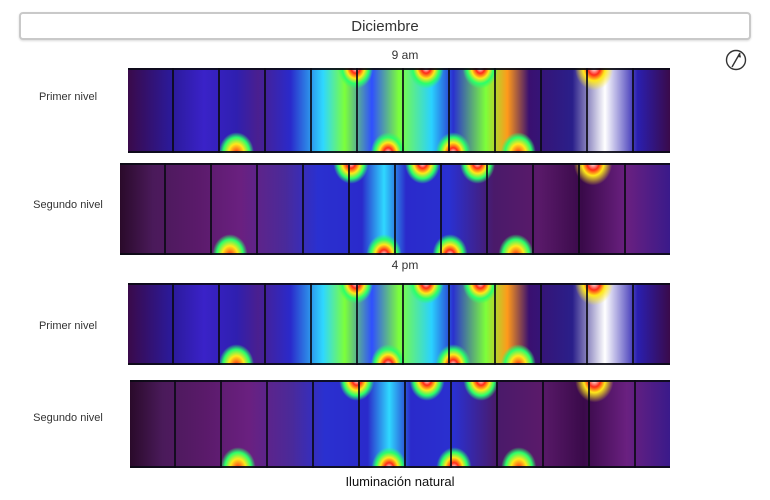 This screenshot has width=770, height=500. What do you see at coordinates (68, 326) in the screenshot?
I see `level-label-first-afternoon: Primer nivel` at bounding box center [68, 326].